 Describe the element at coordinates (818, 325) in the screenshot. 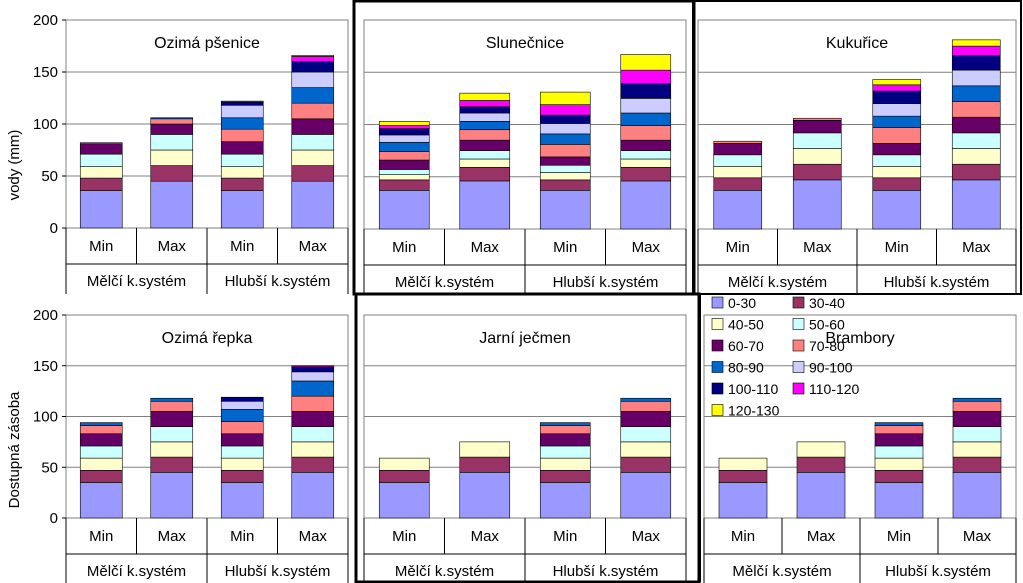

I see `legend-item-50-60: 50-60` at that location.